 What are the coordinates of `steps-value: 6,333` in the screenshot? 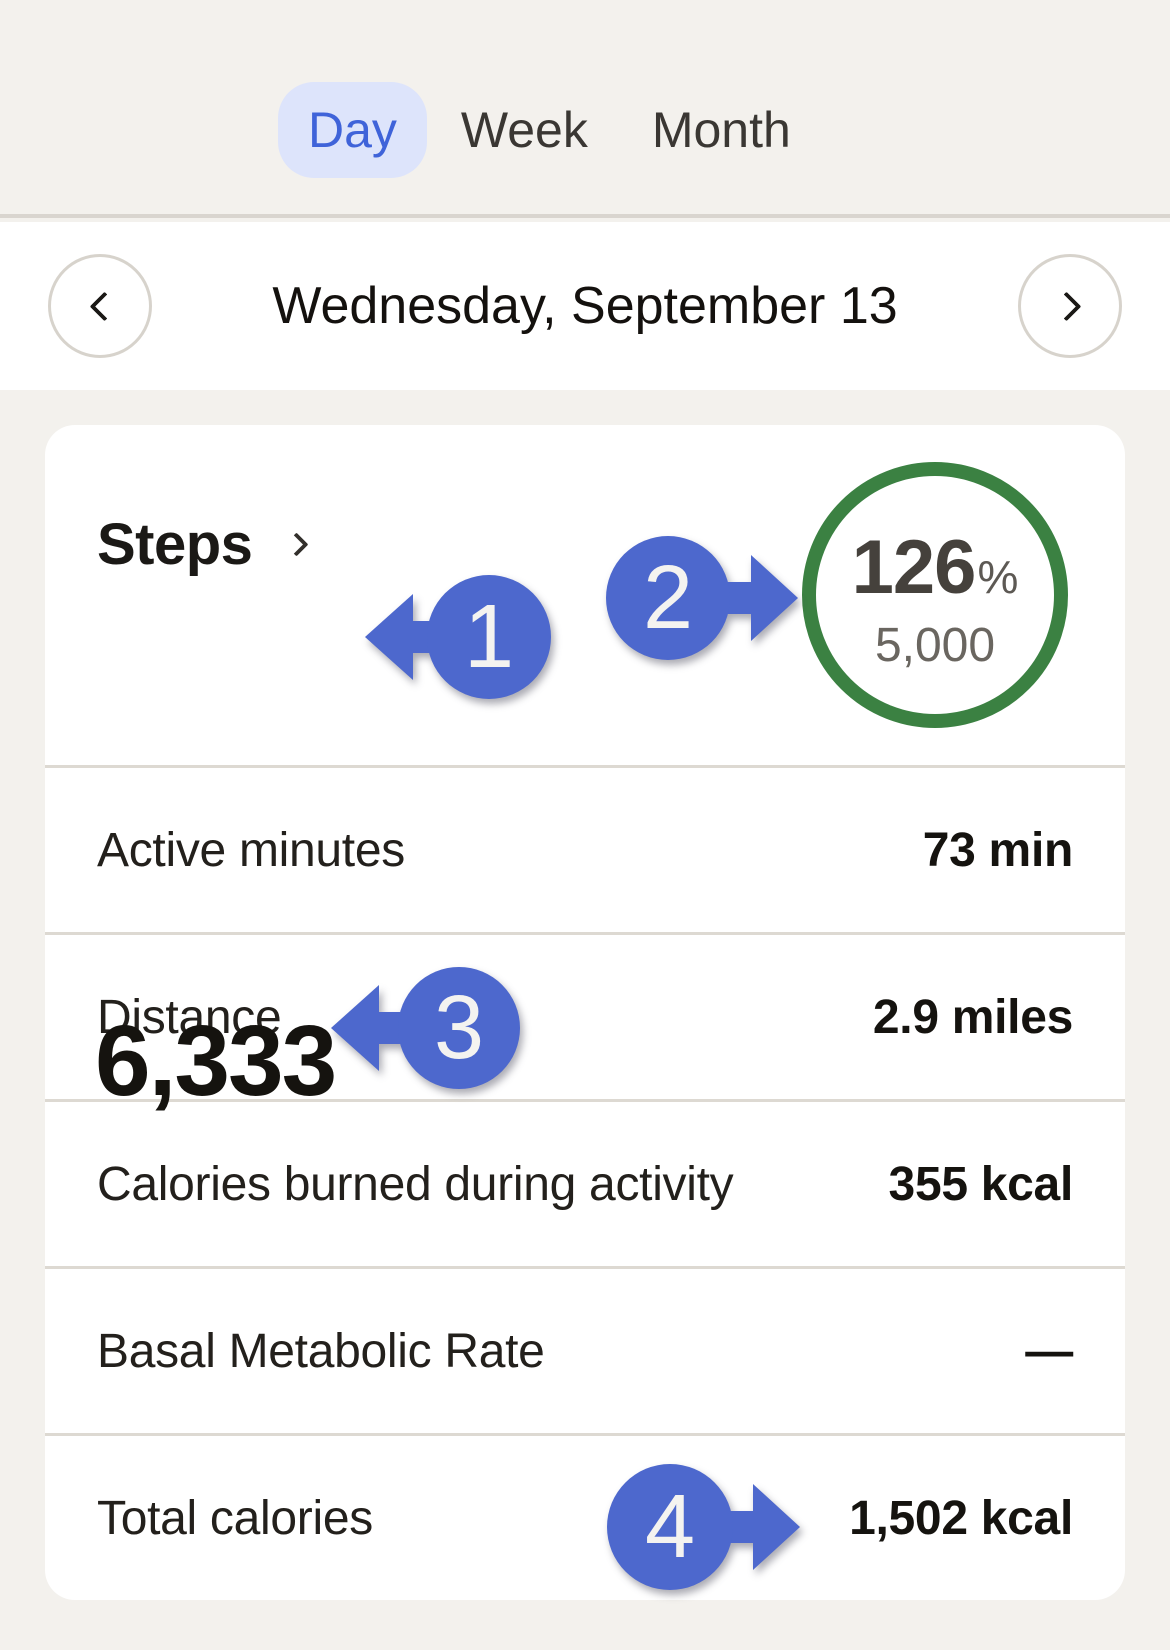 It's located at (216, 1061).